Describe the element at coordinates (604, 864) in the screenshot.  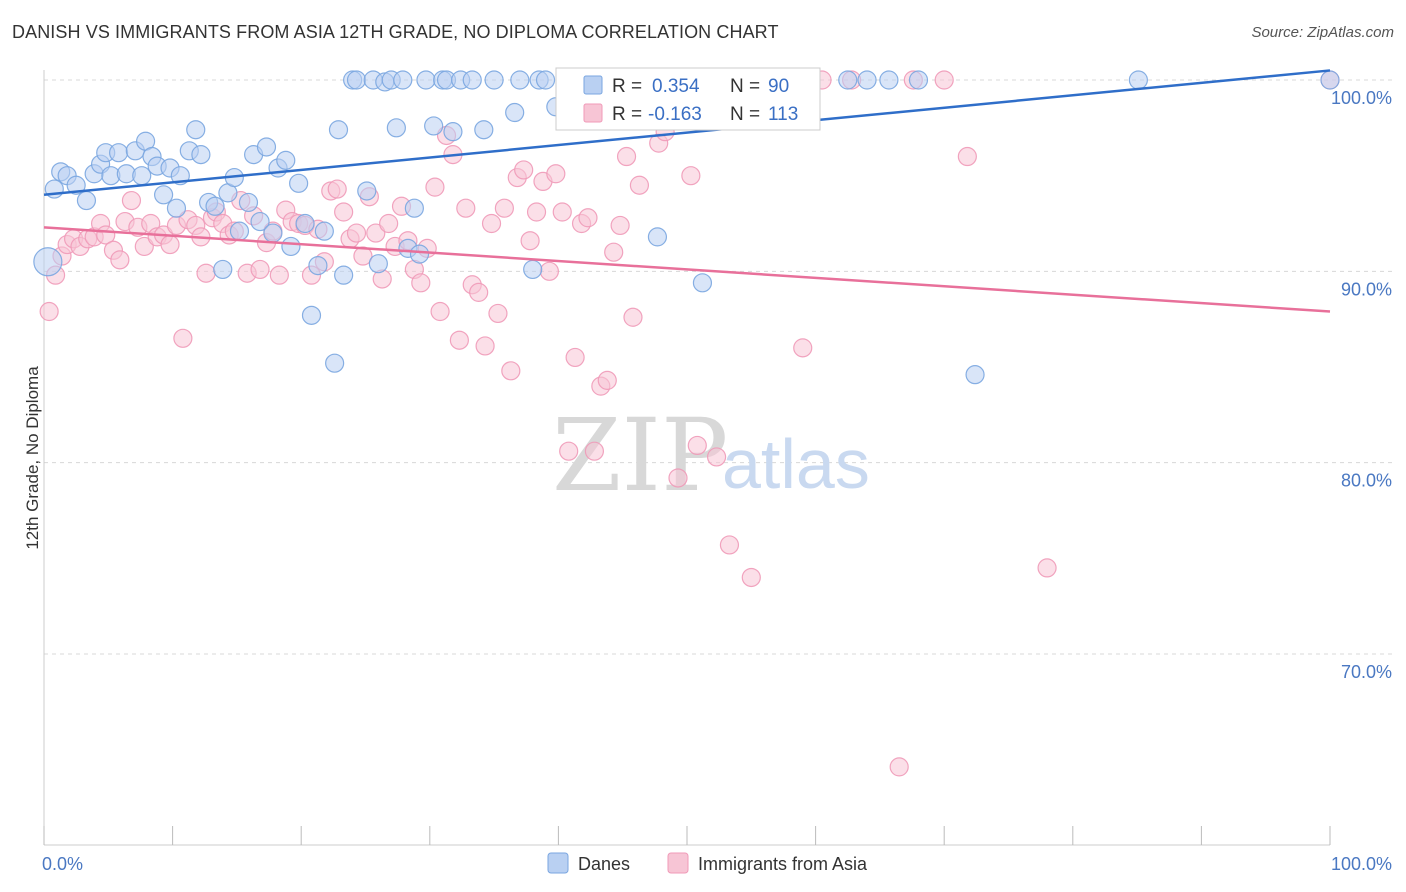
I see `legend-label-danes: Danes` at that location.